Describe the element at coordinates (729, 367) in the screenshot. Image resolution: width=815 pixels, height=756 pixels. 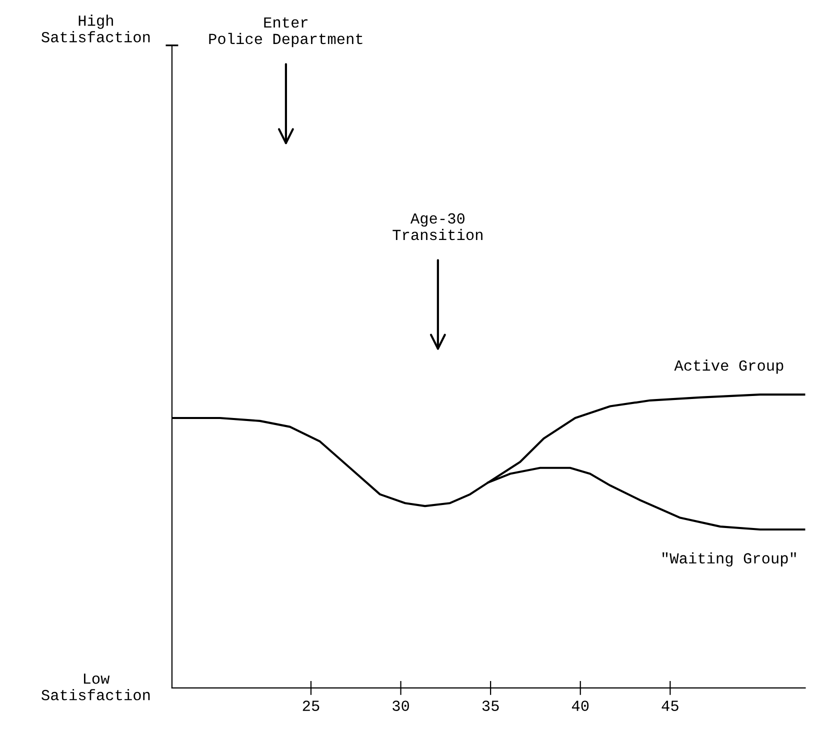
I see `series-label: Active Group` at that location.